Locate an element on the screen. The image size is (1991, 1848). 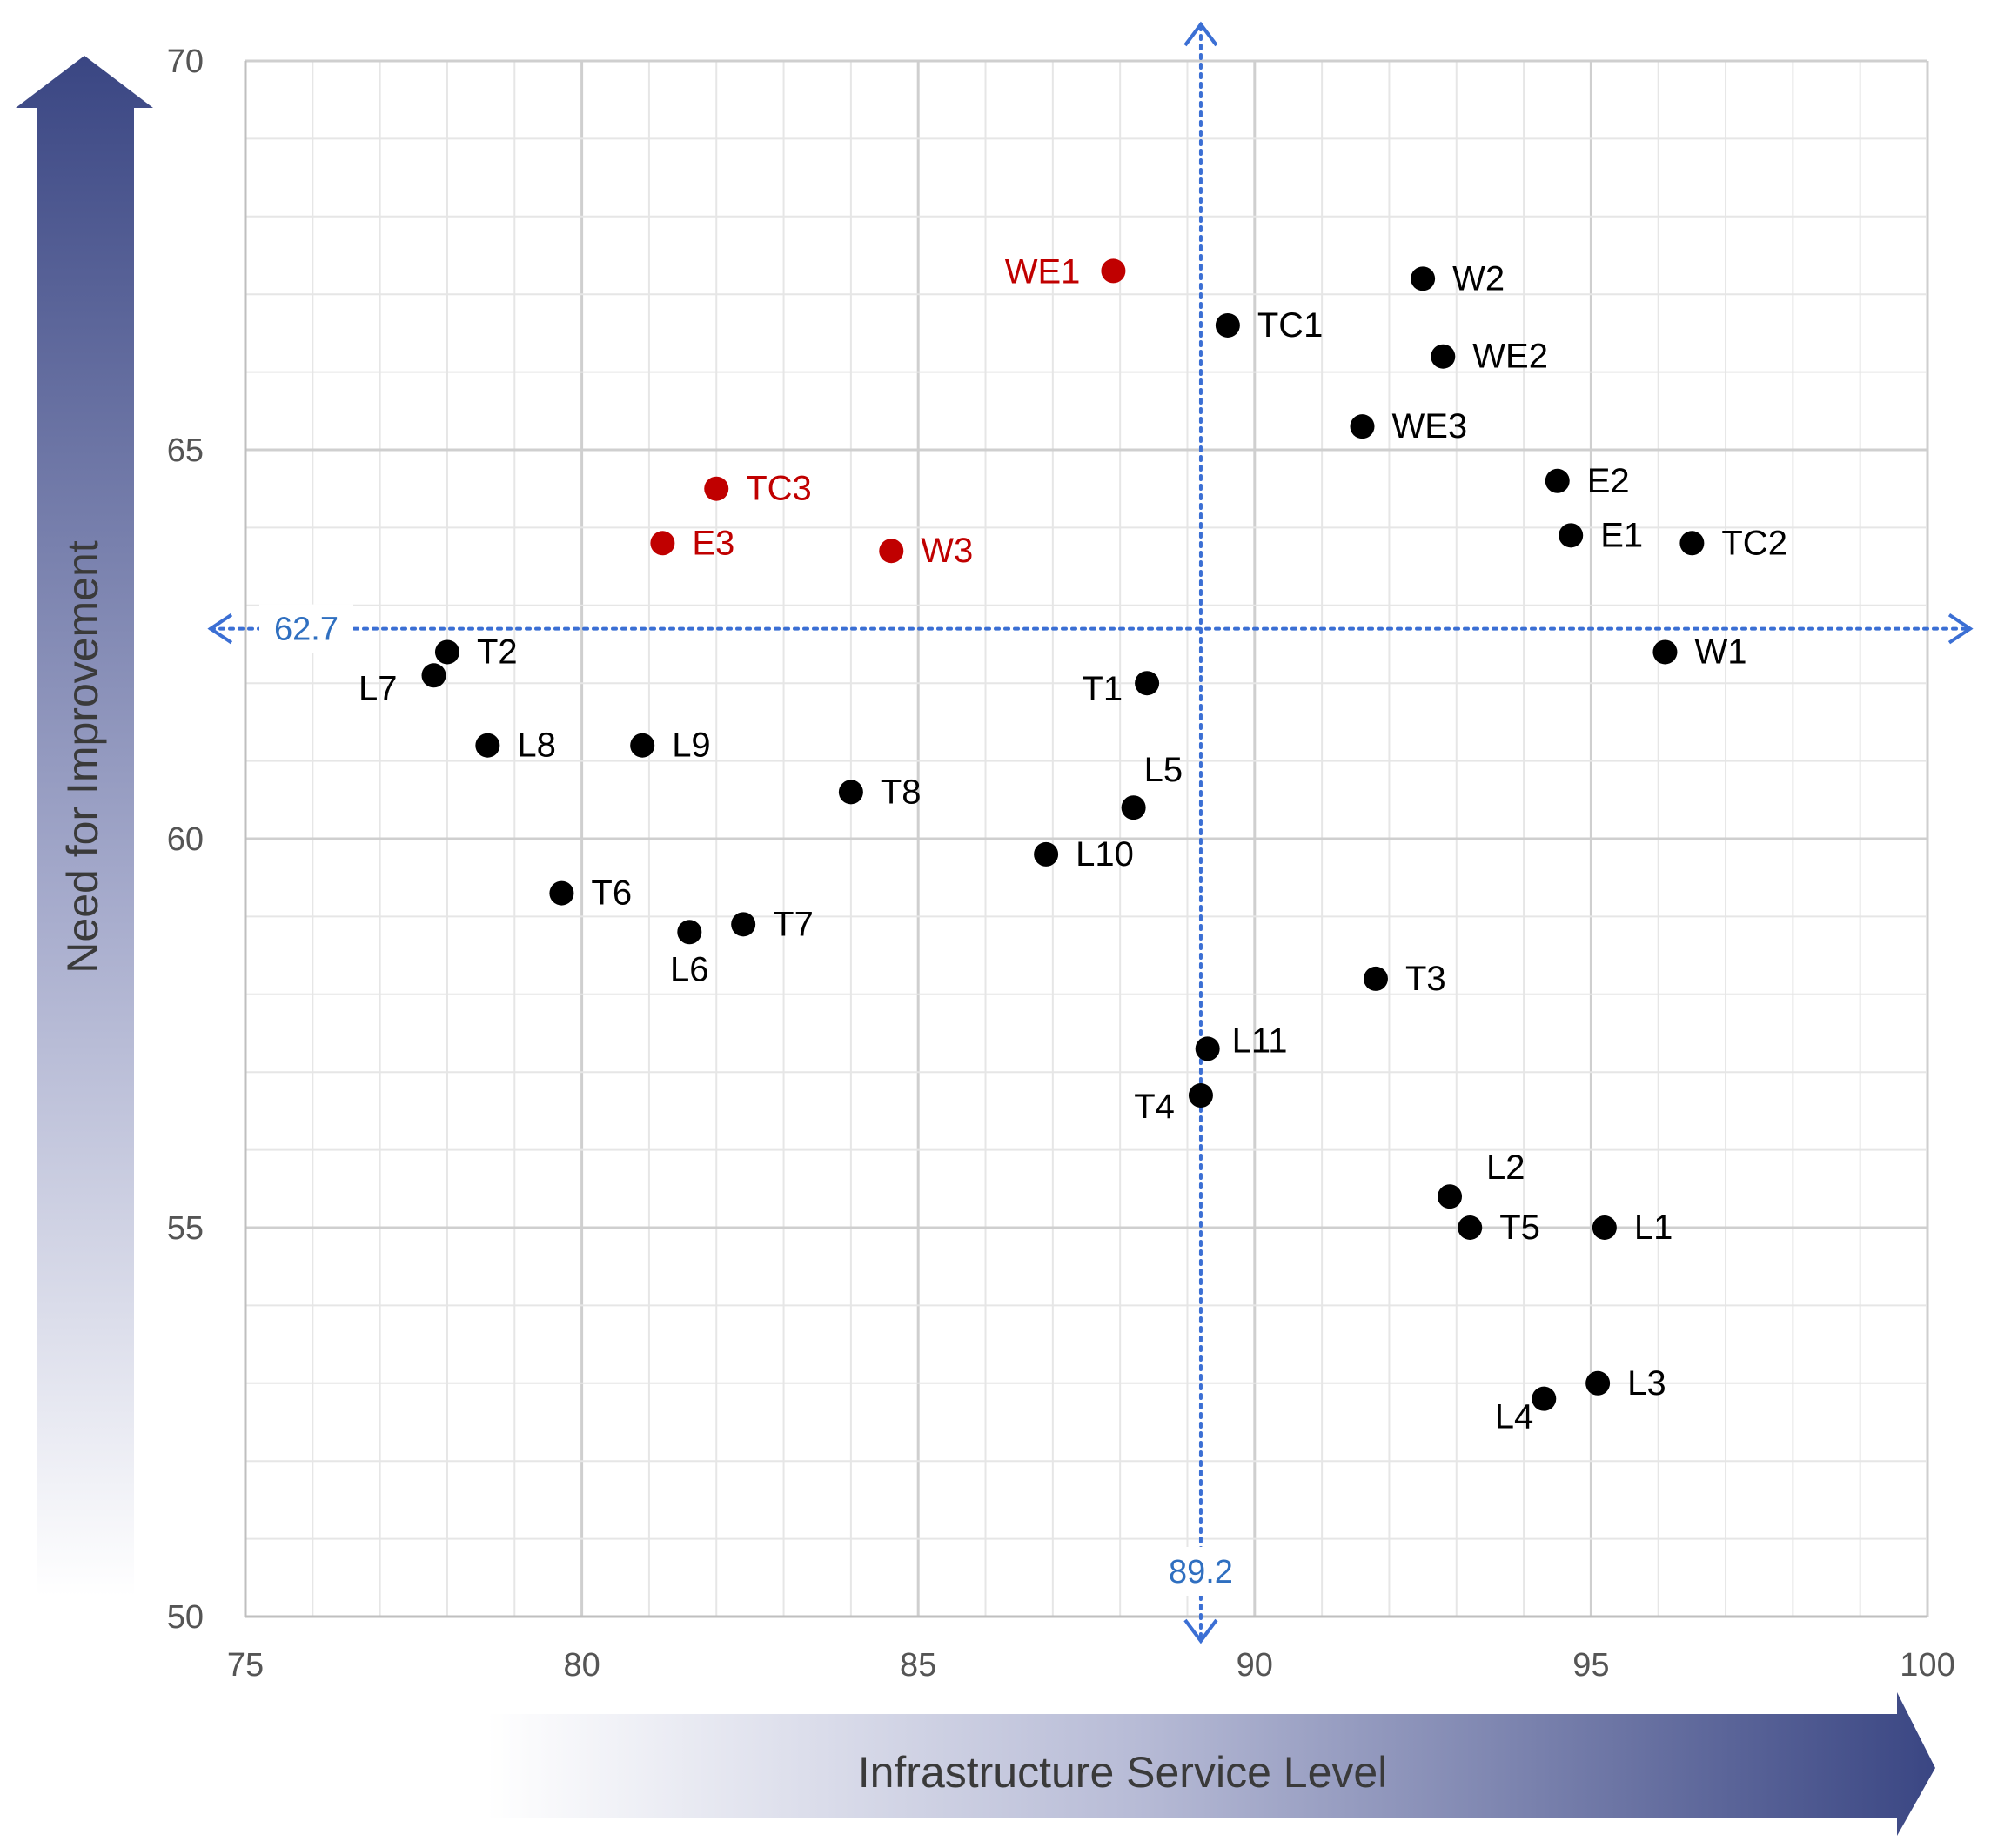
x-tick-label: 85 is located at coordinates (918, 1665).